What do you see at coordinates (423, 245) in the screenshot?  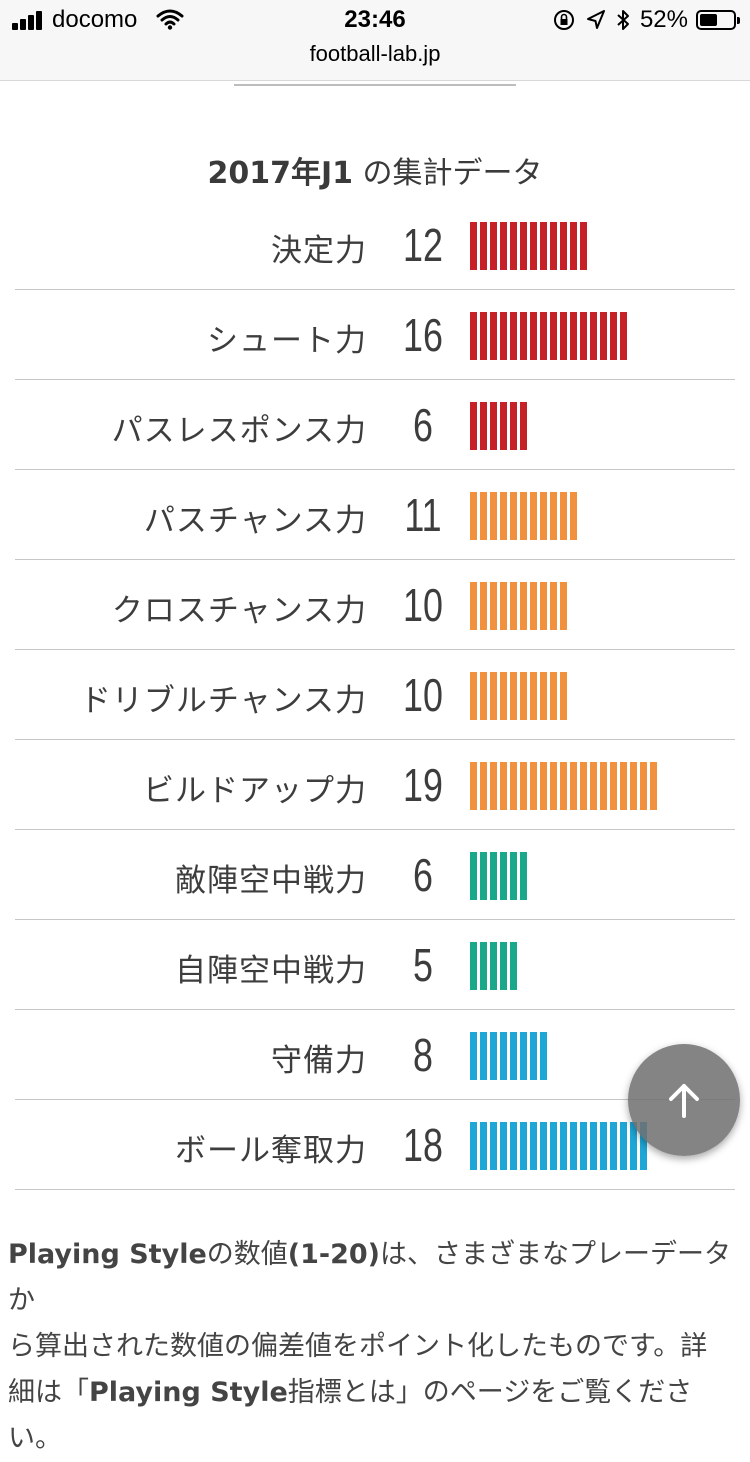 I see `stat-value: 12` at bounding box center [423, 245].